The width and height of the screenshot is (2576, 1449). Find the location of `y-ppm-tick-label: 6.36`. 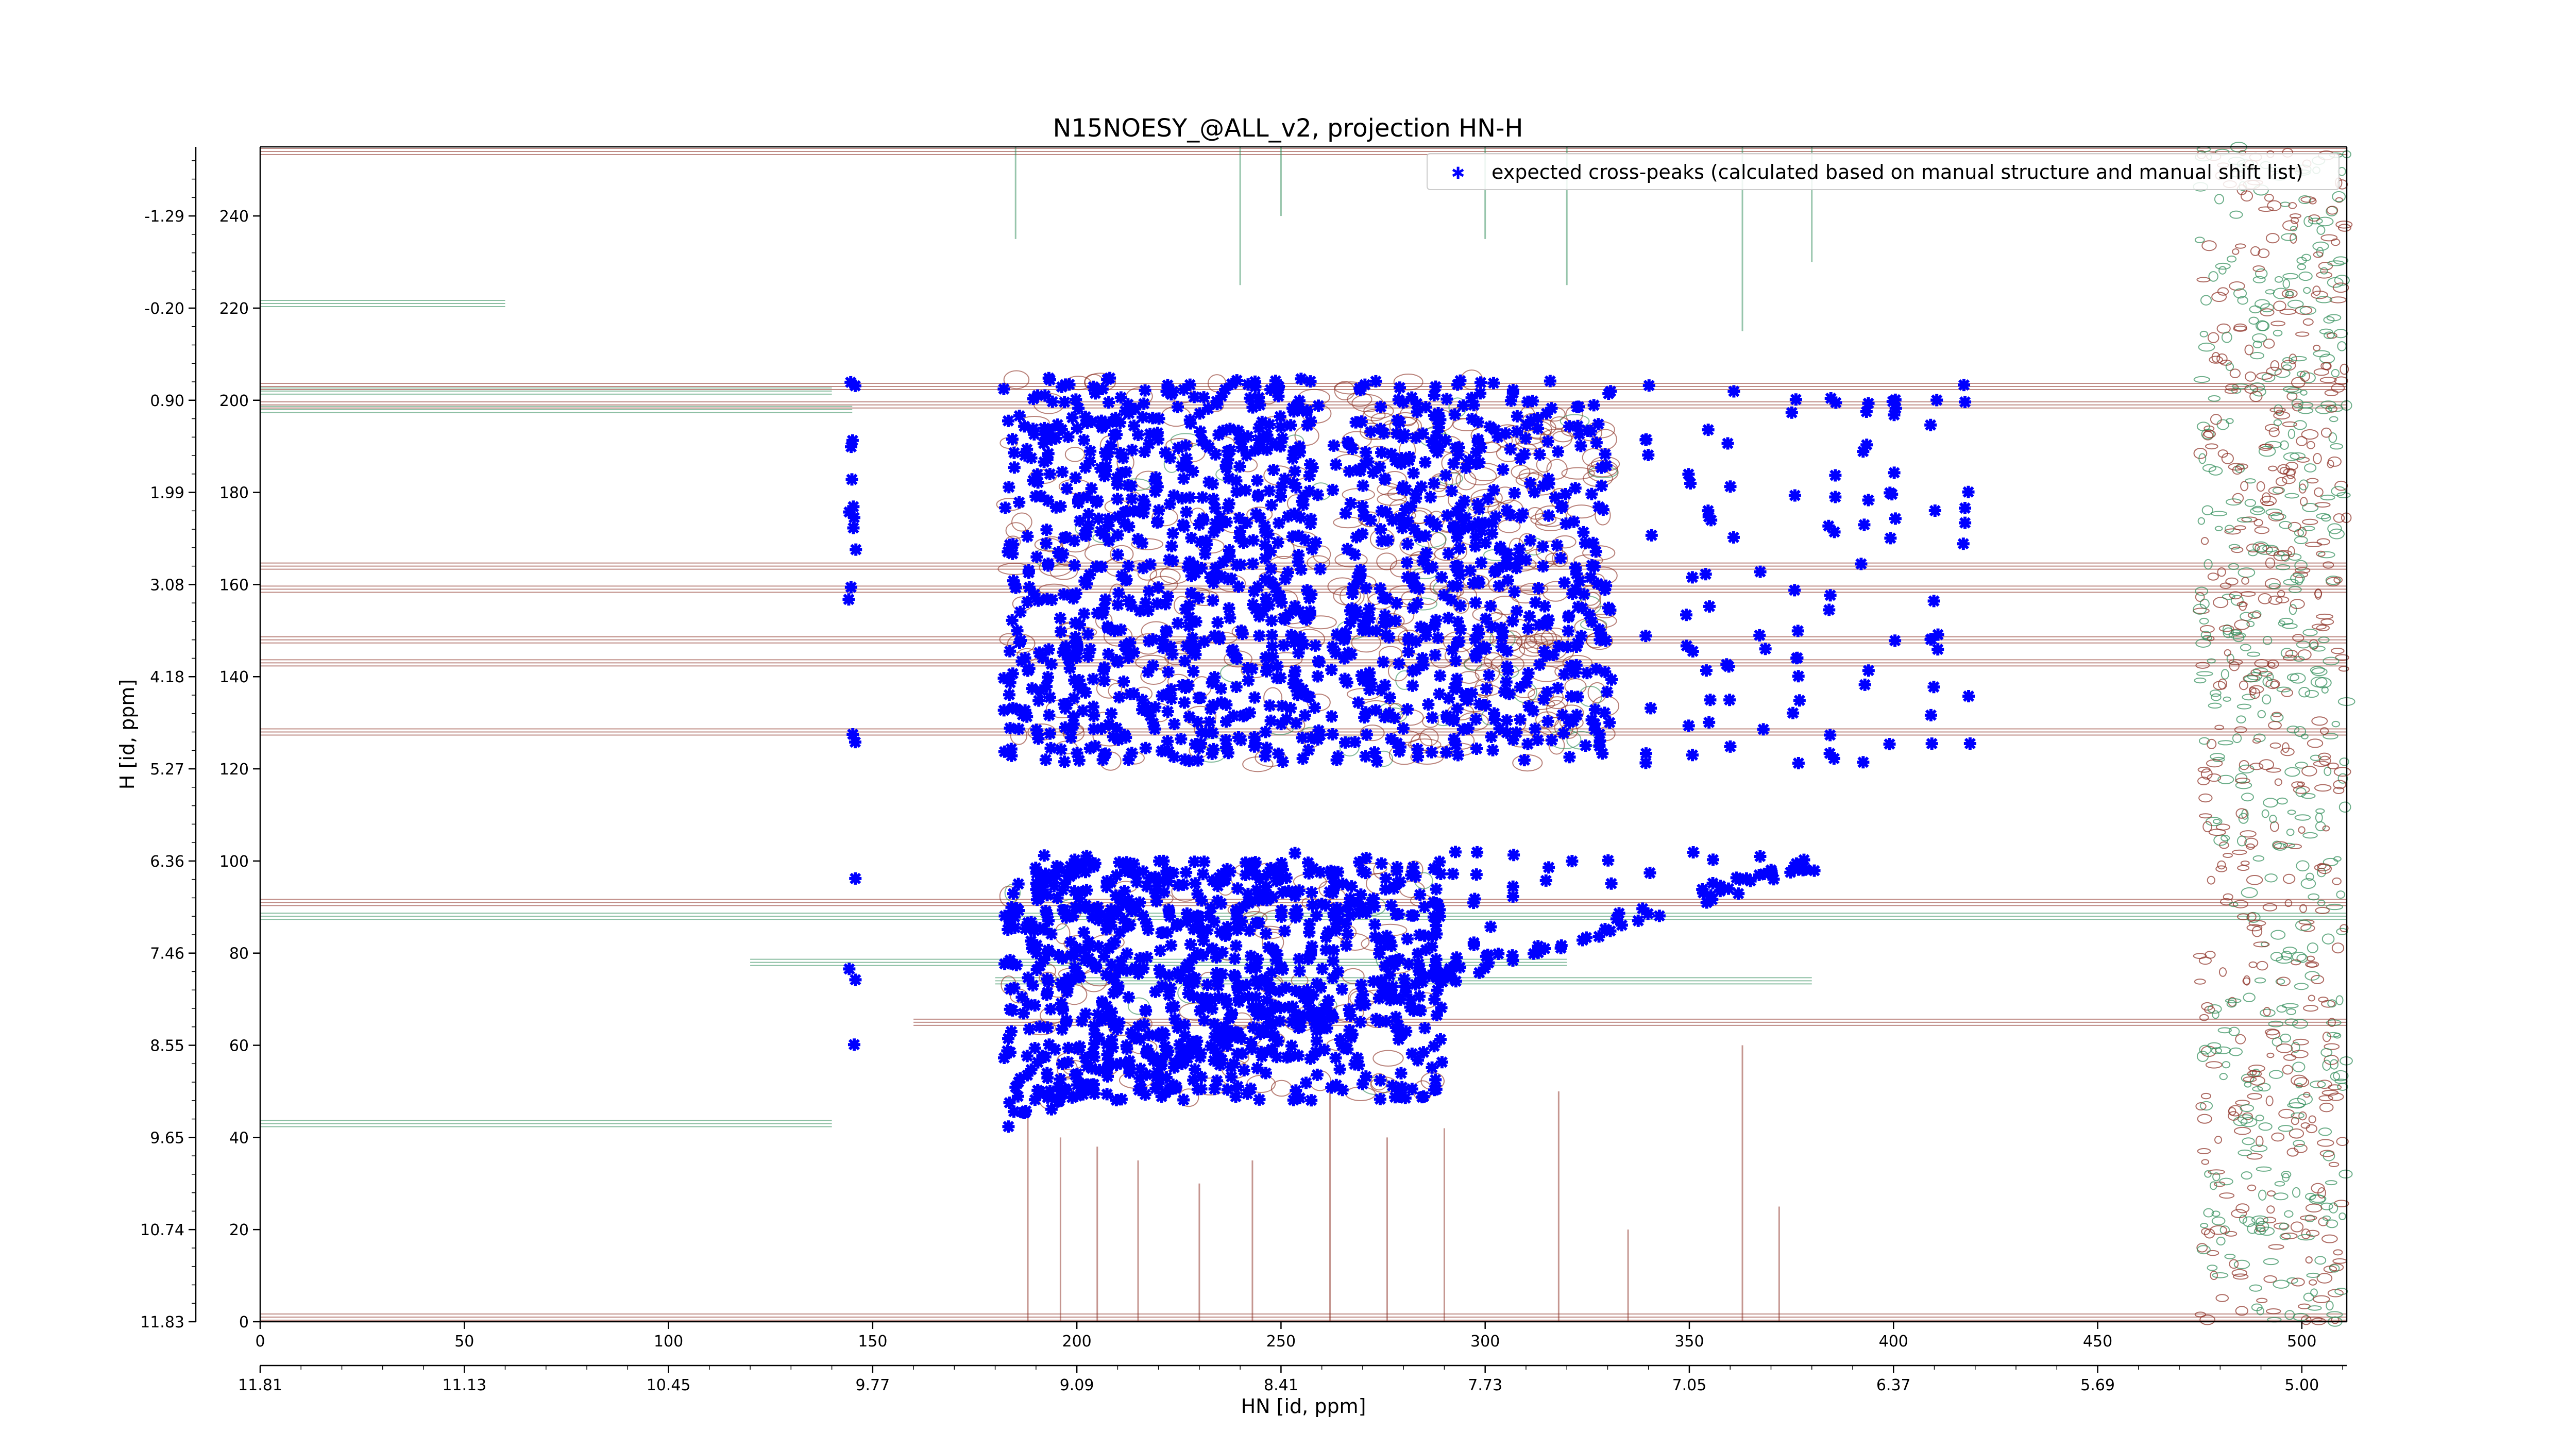

y-ppm-tick-label: 6.36 is located at coordinates (167, 862).